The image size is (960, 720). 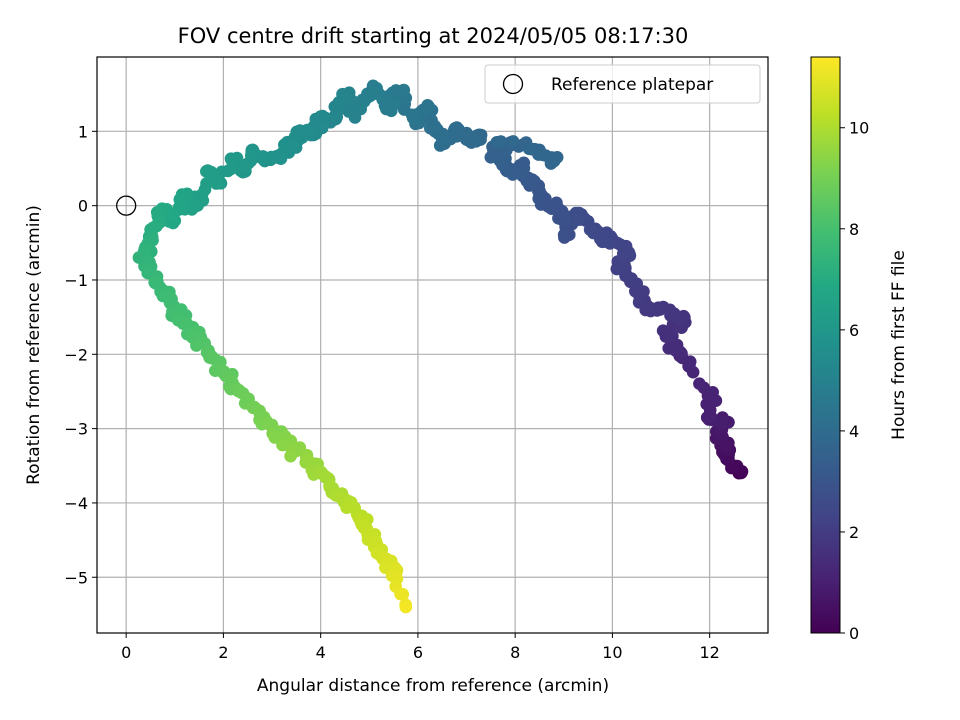 What do you see at coordinates (83, 206) in the screenshot?
I see `y-tick-label: 0` at bounding box center [83, 206].